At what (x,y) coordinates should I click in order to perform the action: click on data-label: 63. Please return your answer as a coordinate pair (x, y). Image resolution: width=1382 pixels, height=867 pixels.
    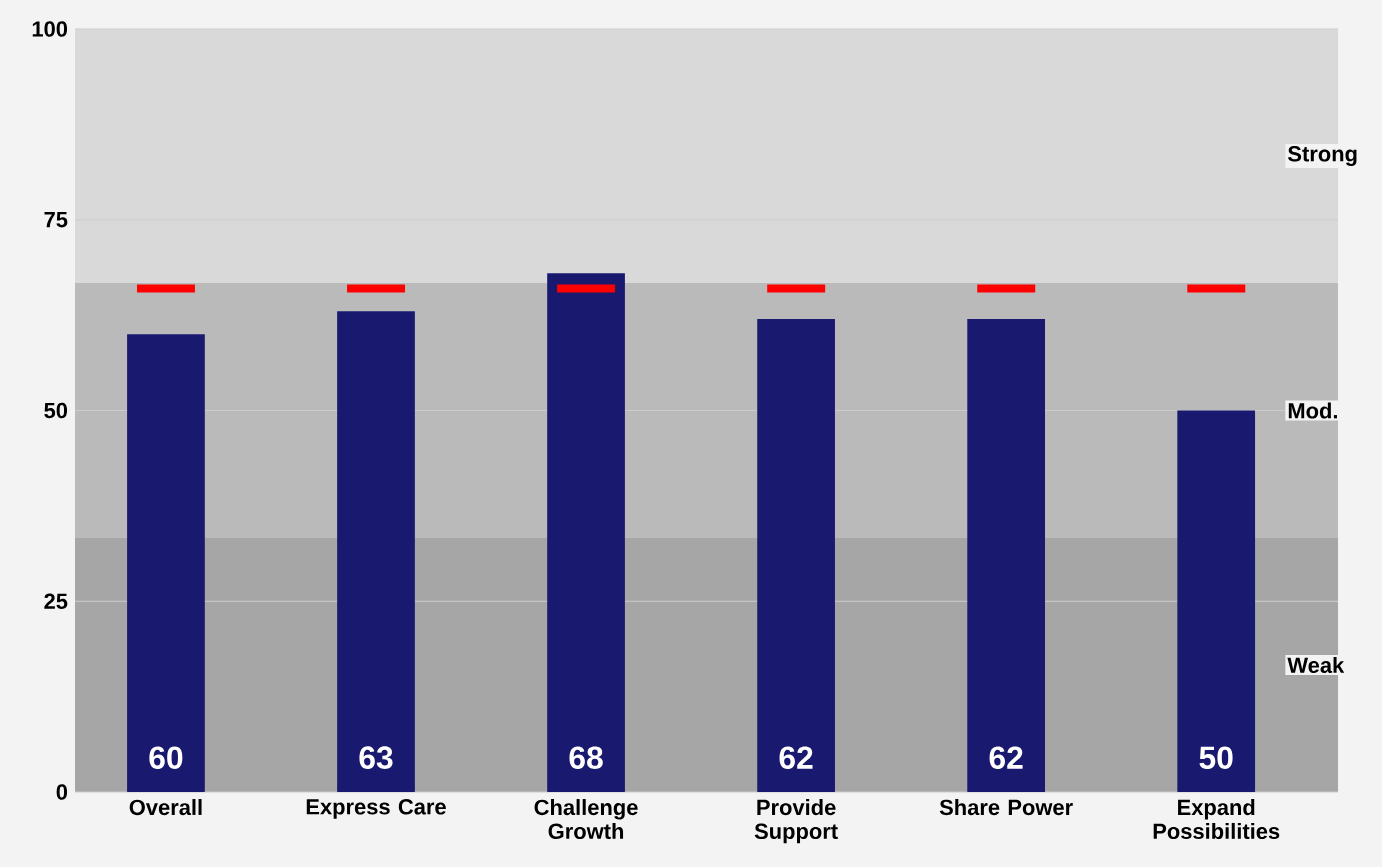
    Looking at the image, I should click on (376, 757).